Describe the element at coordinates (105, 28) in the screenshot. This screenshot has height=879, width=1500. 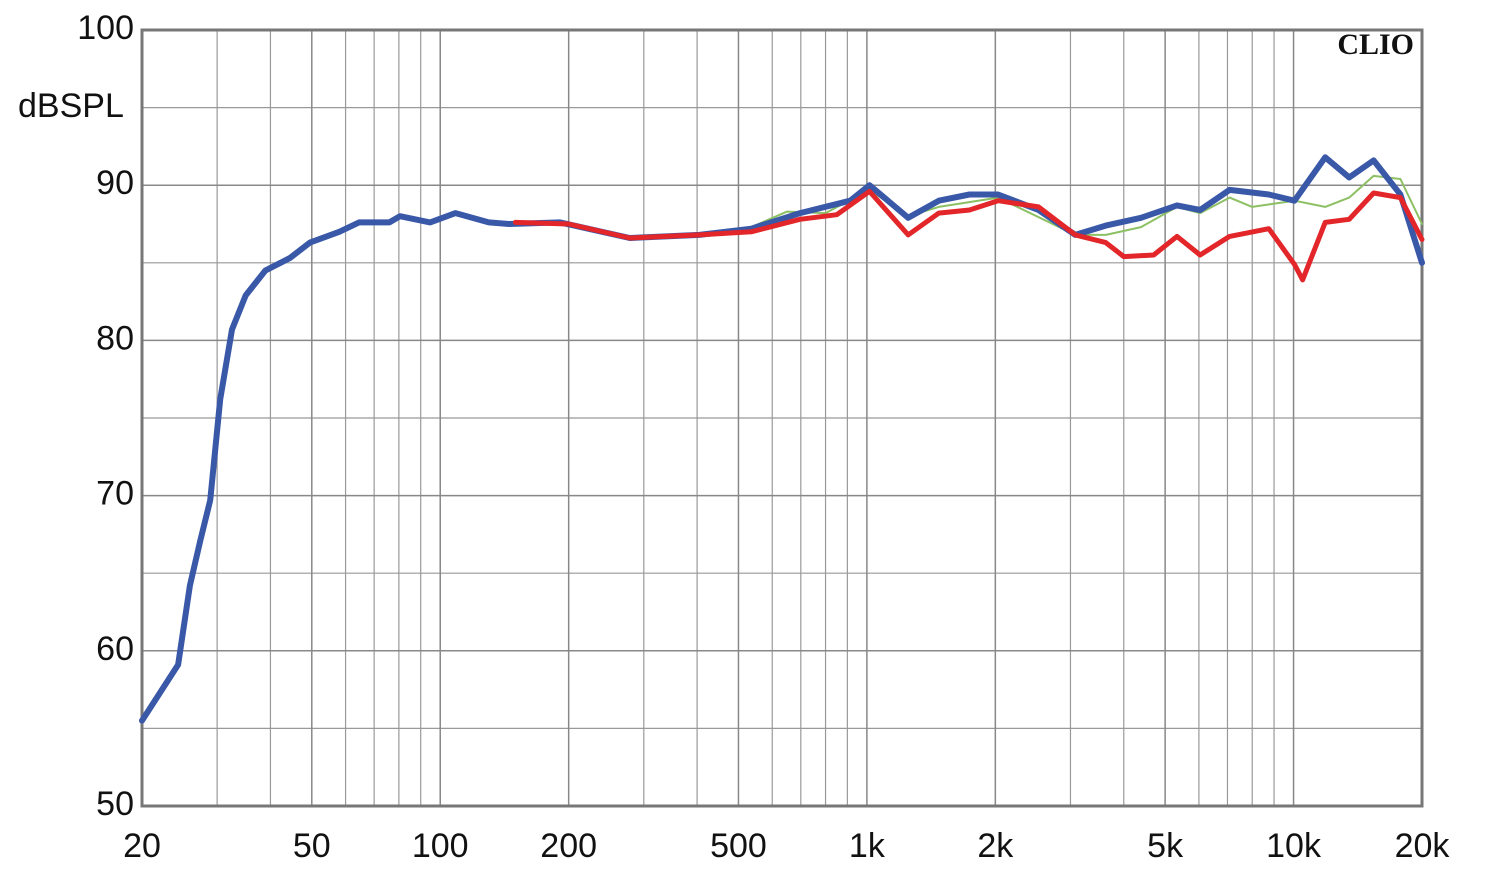
I see `y-tick-label: 100` at that location.